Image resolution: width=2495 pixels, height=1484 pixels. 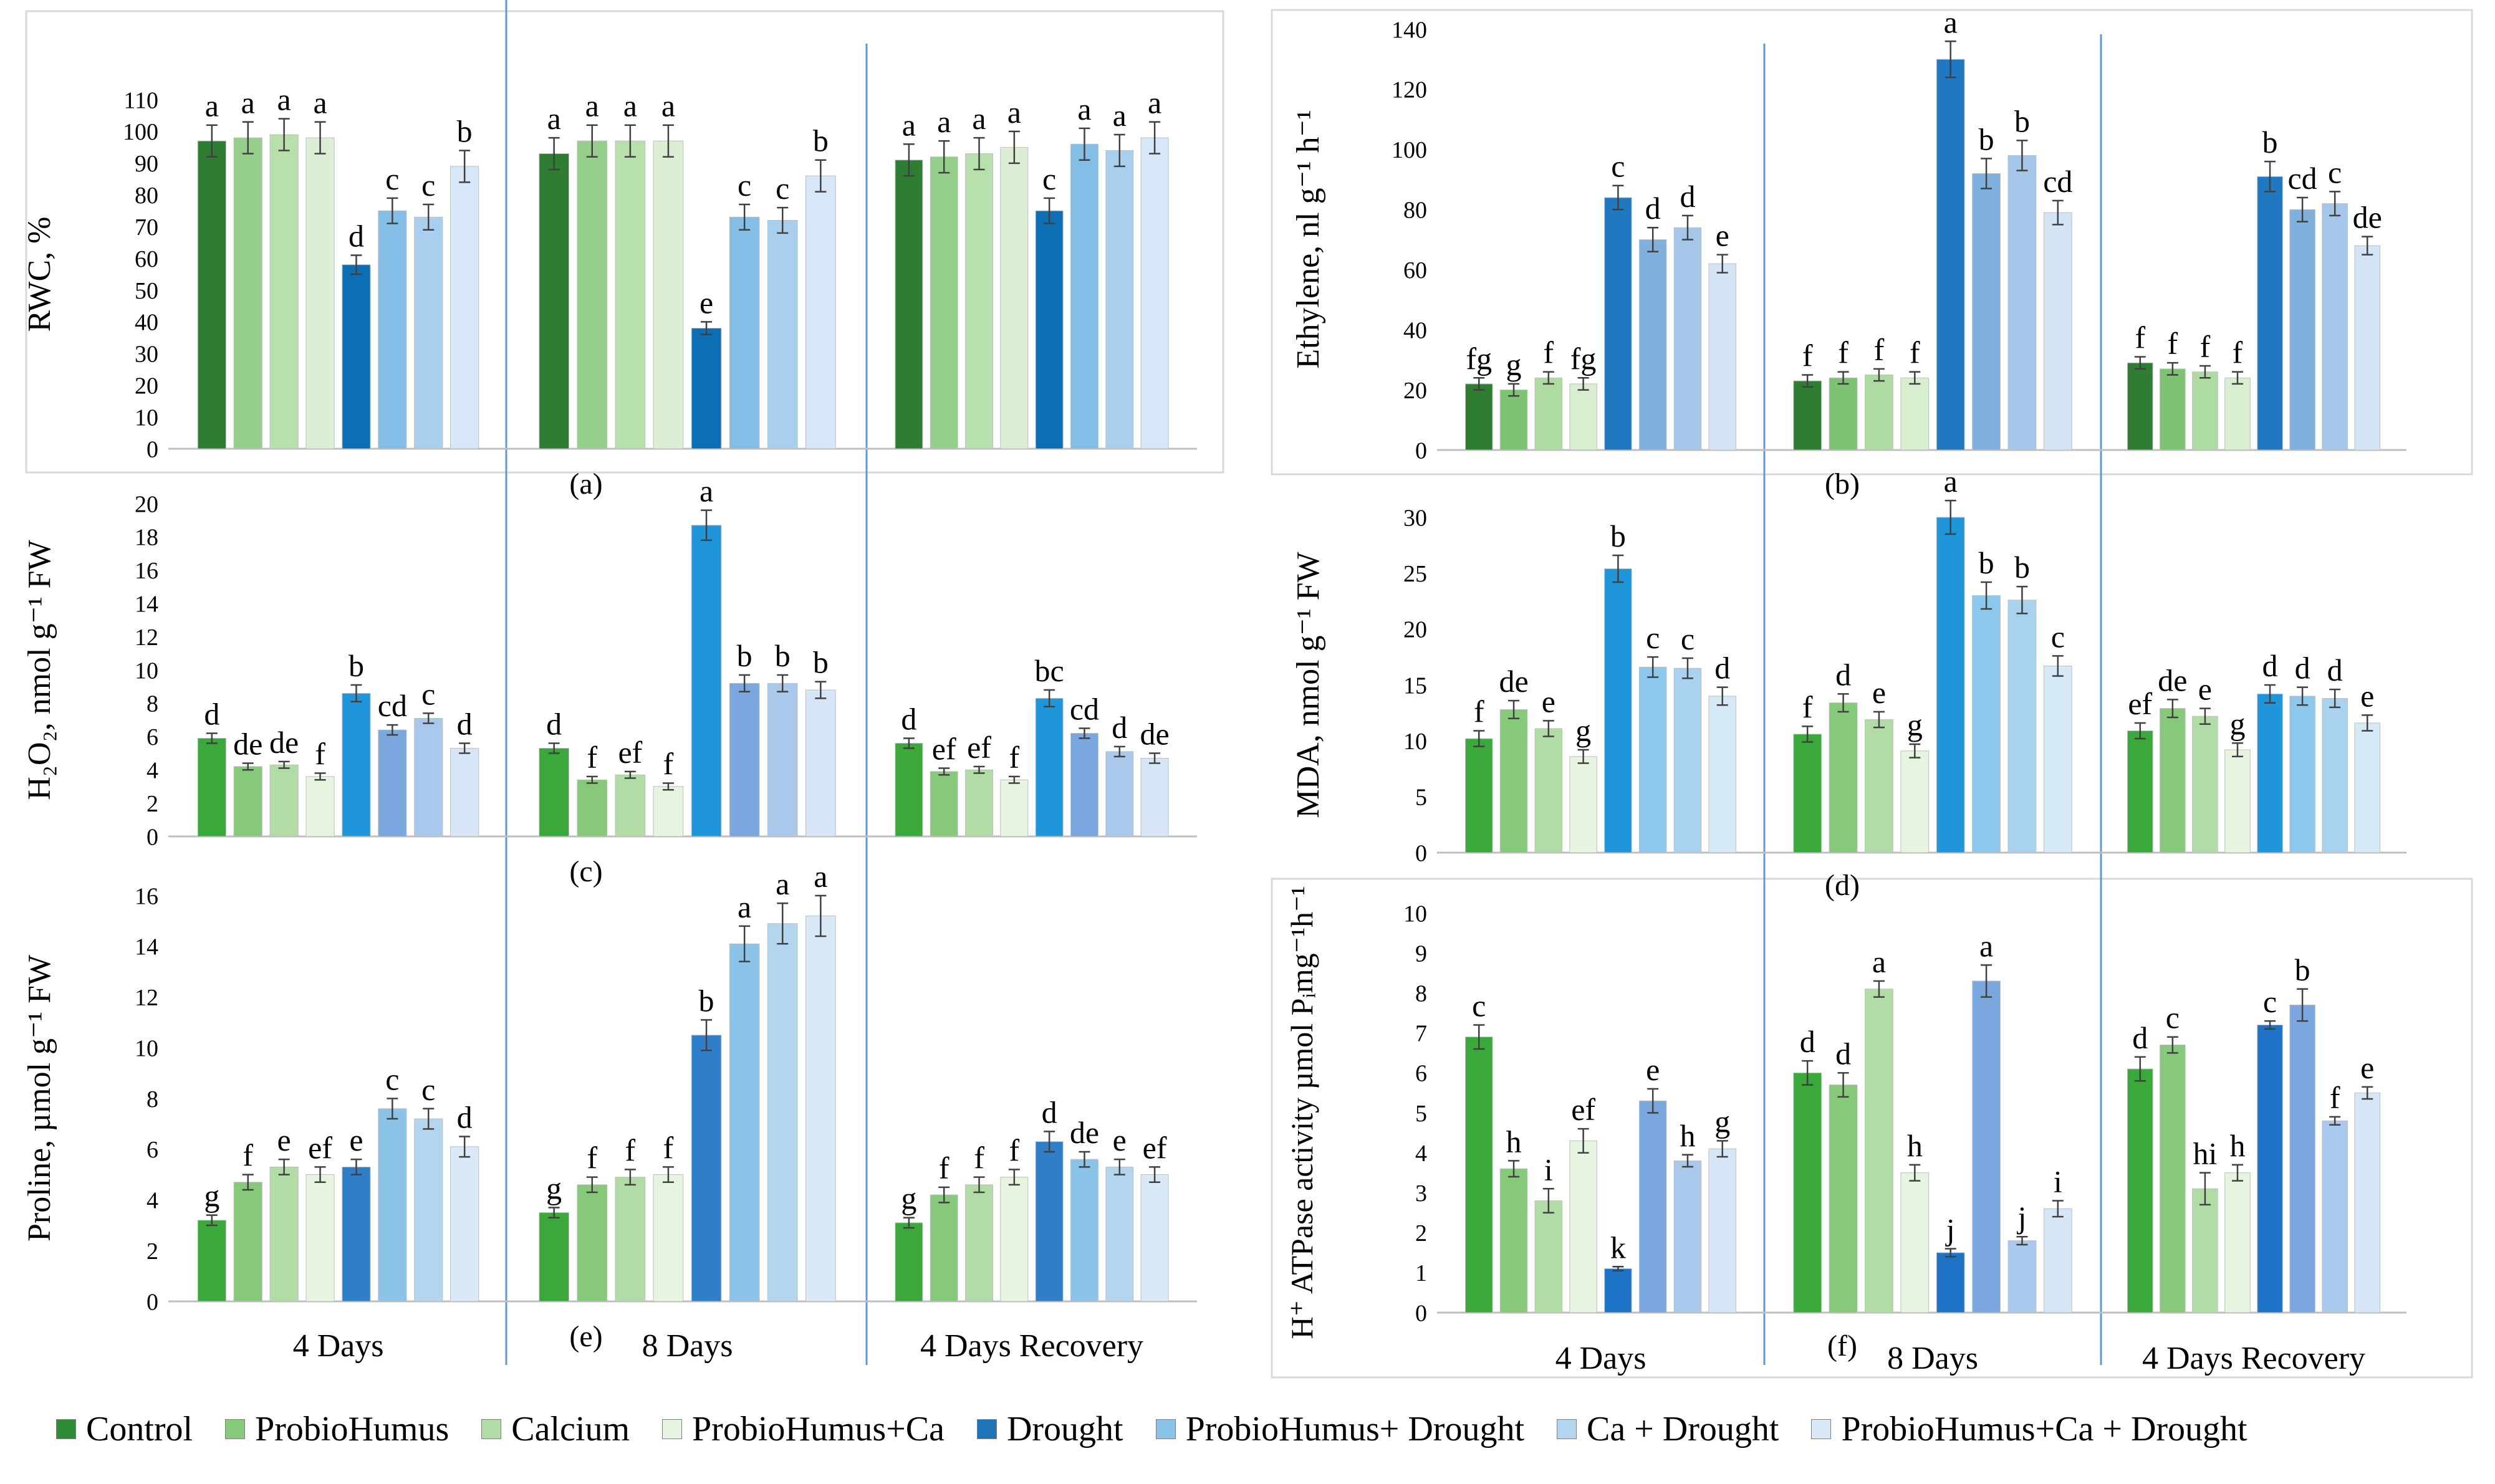 What do you see at coordinates (687, 1346) in the screenshot?
I see `x-category-label: 8 Days` at bounding box center [687, 1346].